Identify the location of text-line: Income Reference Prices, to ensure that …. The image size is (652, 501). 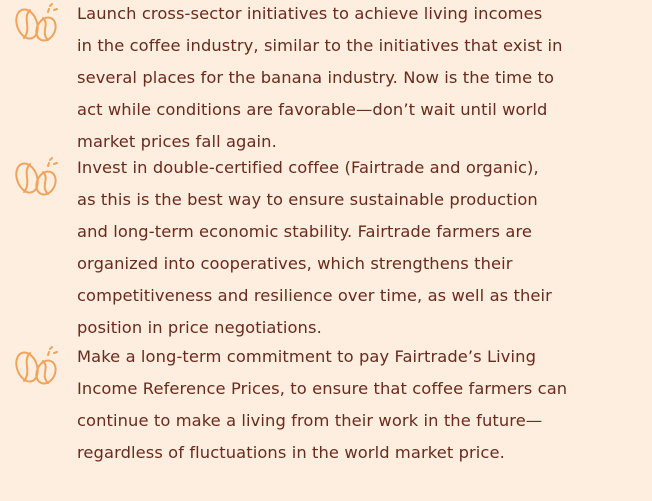
(322, 388).